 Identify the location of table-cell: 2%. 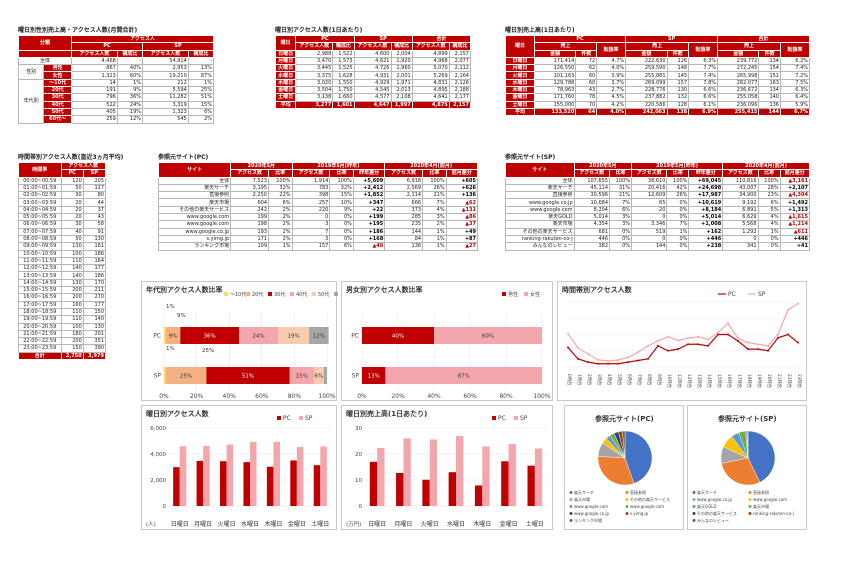
(280, 239).